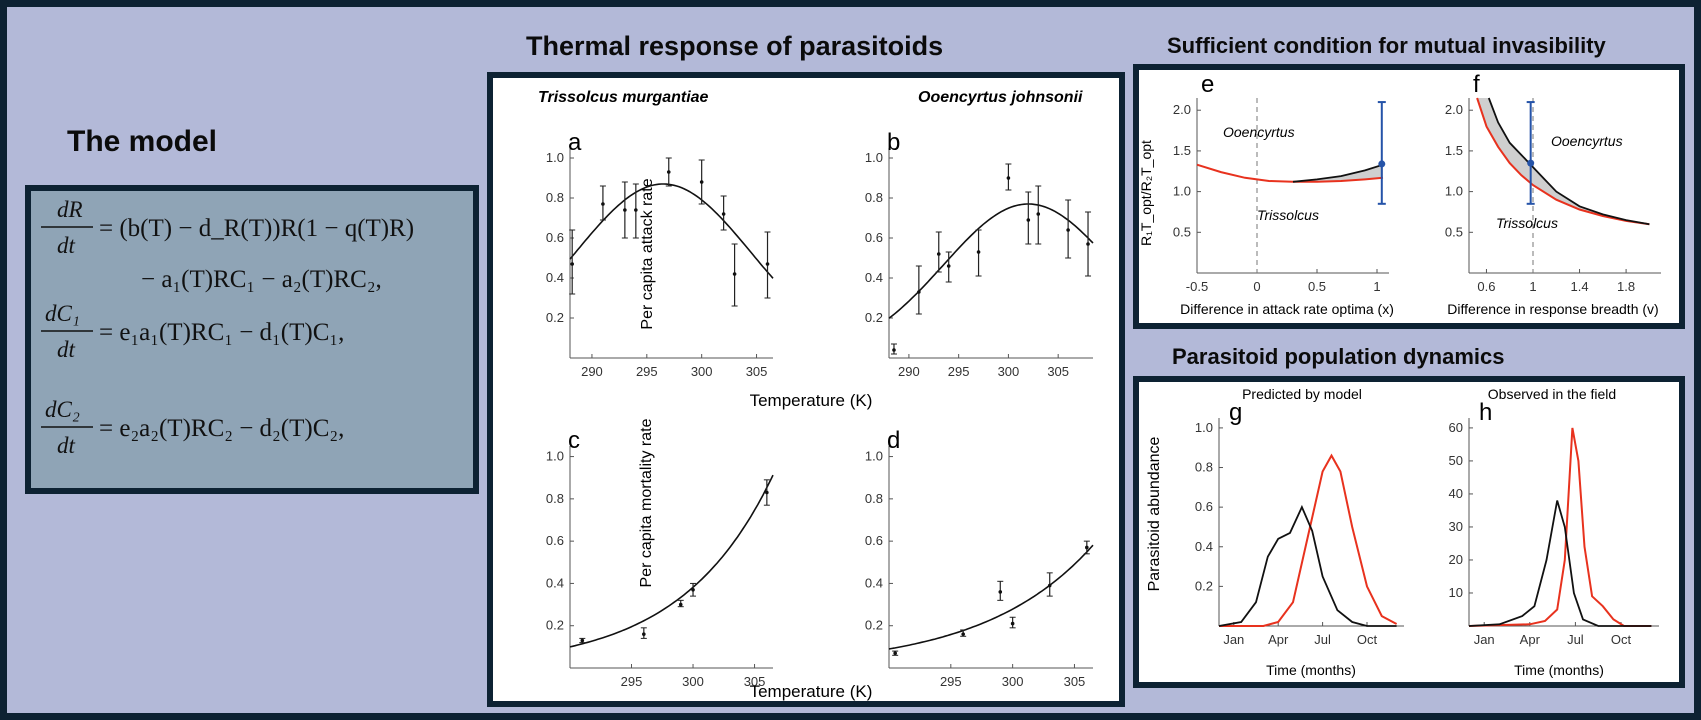 The height and width of the screenshot is (720, 1701). What do you see at coordinates (1302, 394) in the screenshot?
I see `title-g: Predicted by model` at bounding box center [1302, 394].